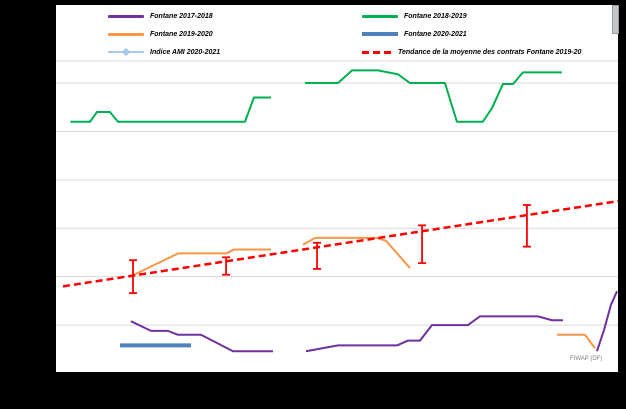  I want to click on legend-label: Fontane 2017-2018, so click(181, 16).